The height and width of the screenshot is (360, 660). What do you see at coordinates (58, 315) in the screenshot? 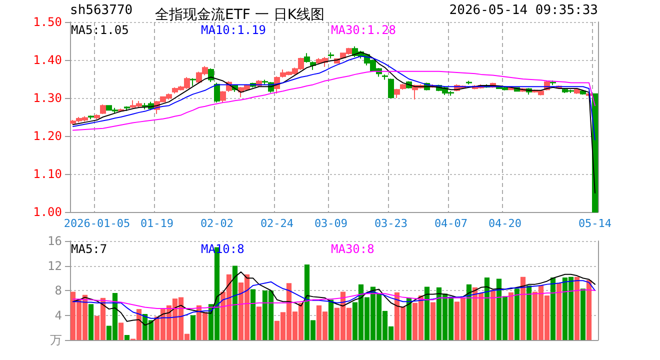
I see `y-tick-label: 4` at bounding box center [58, 315].